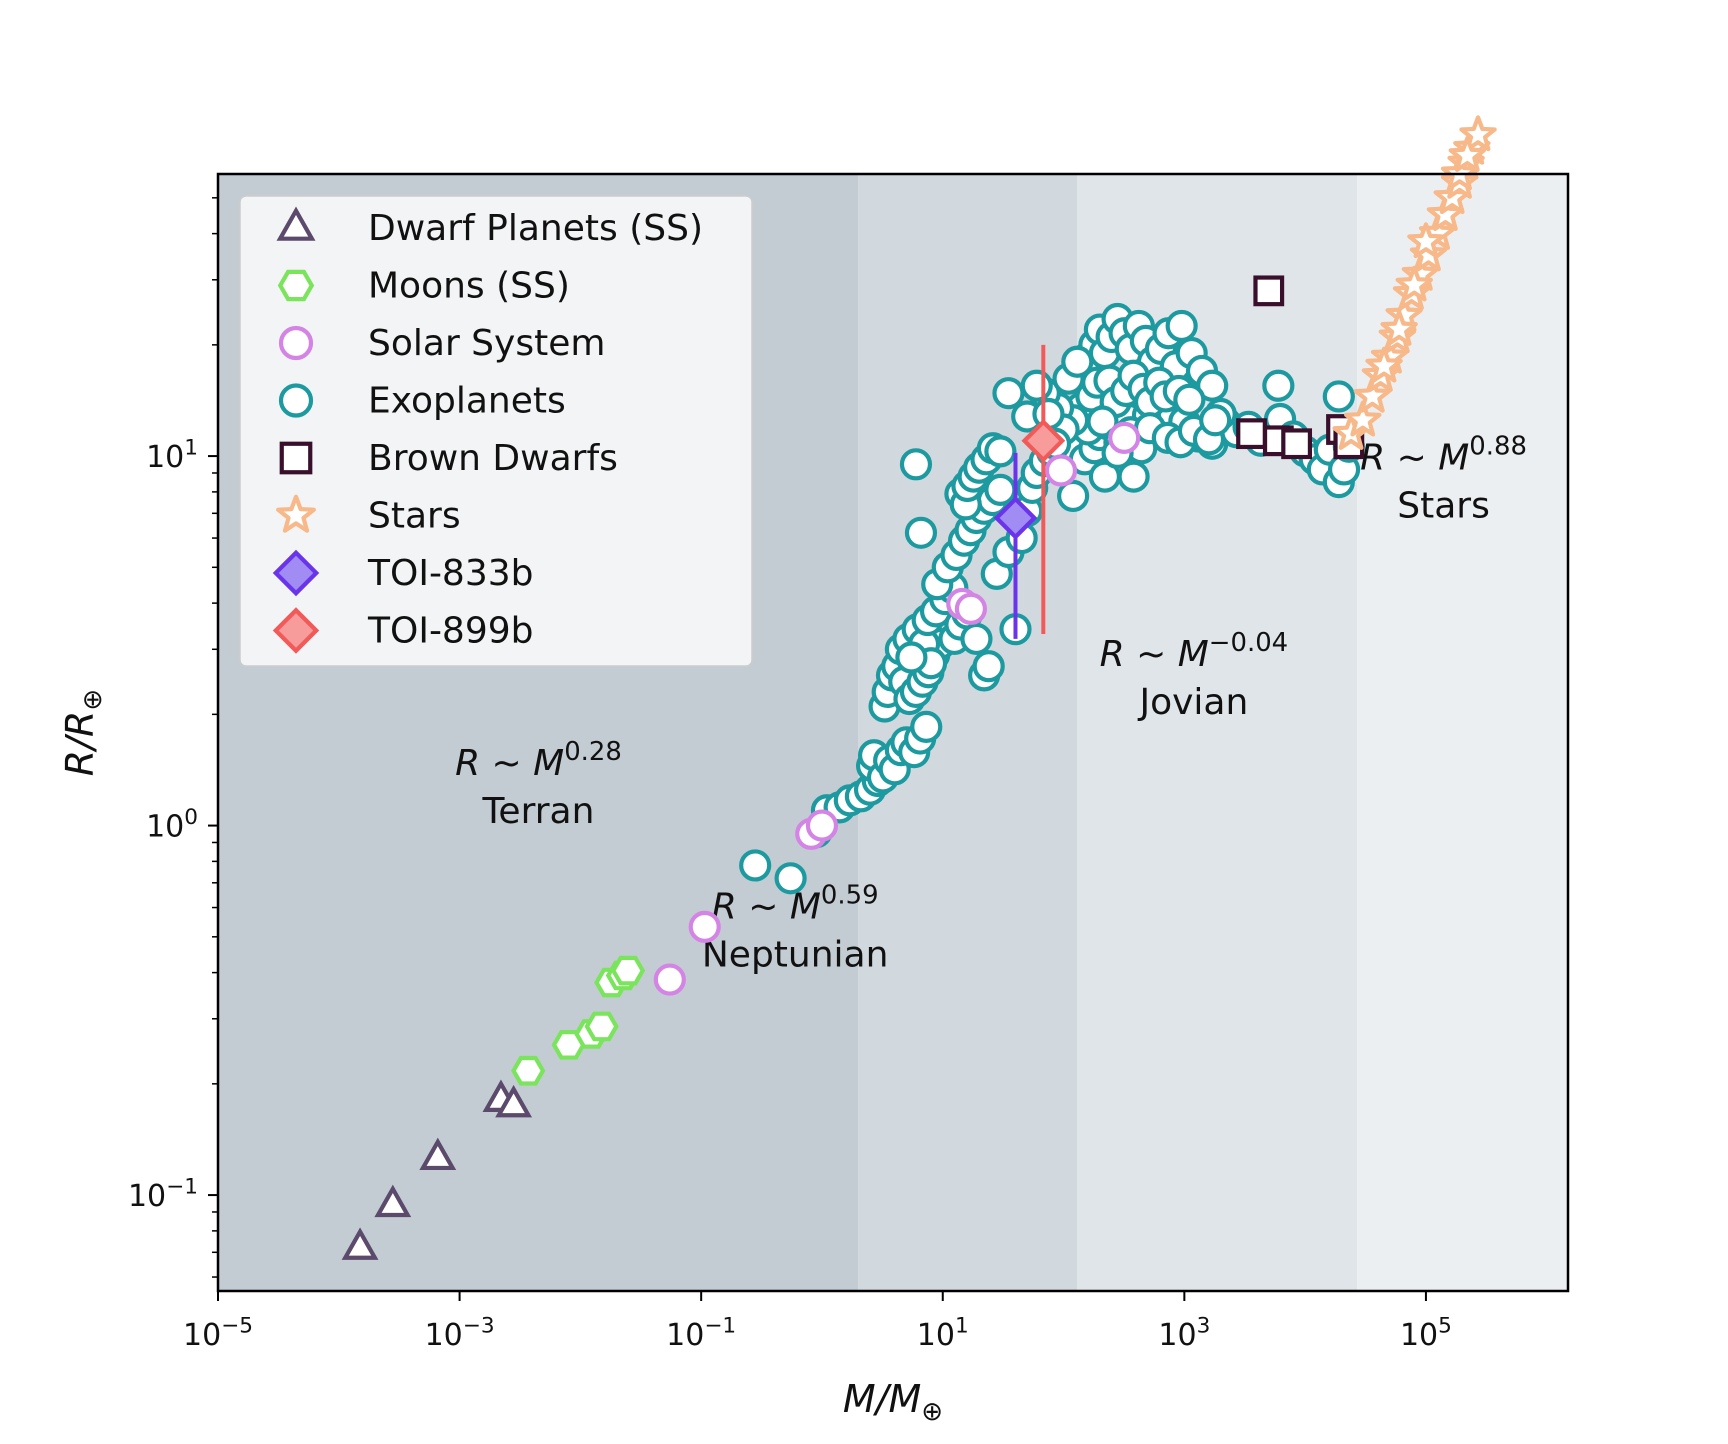 The height and width of the screenshot is (1444, 1728). Describe the element at coordinates (1043, 489) in the screenshot. I see `series-toi-899b` at that location.